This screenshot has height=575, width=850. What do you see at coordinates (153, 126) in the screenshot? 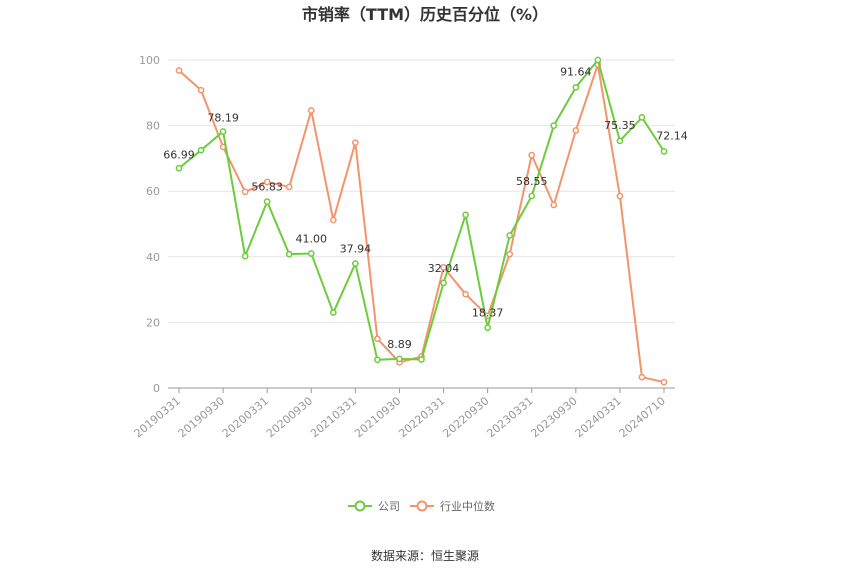
I see `y-tick-label: 80` at bounding box center [153, 126].